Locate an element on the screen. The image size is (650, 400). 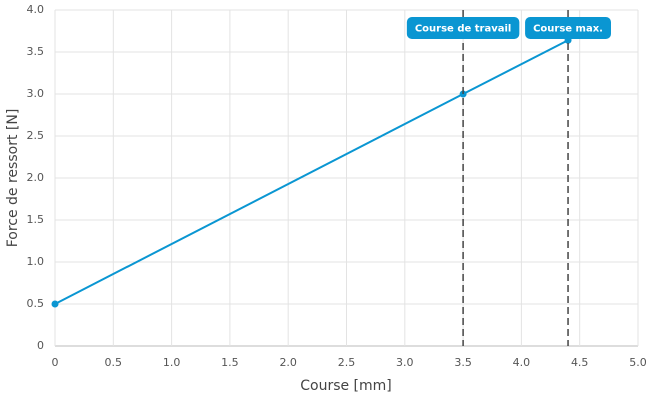
x-tick-label: 2.0 is located at coordinates (288, 362).